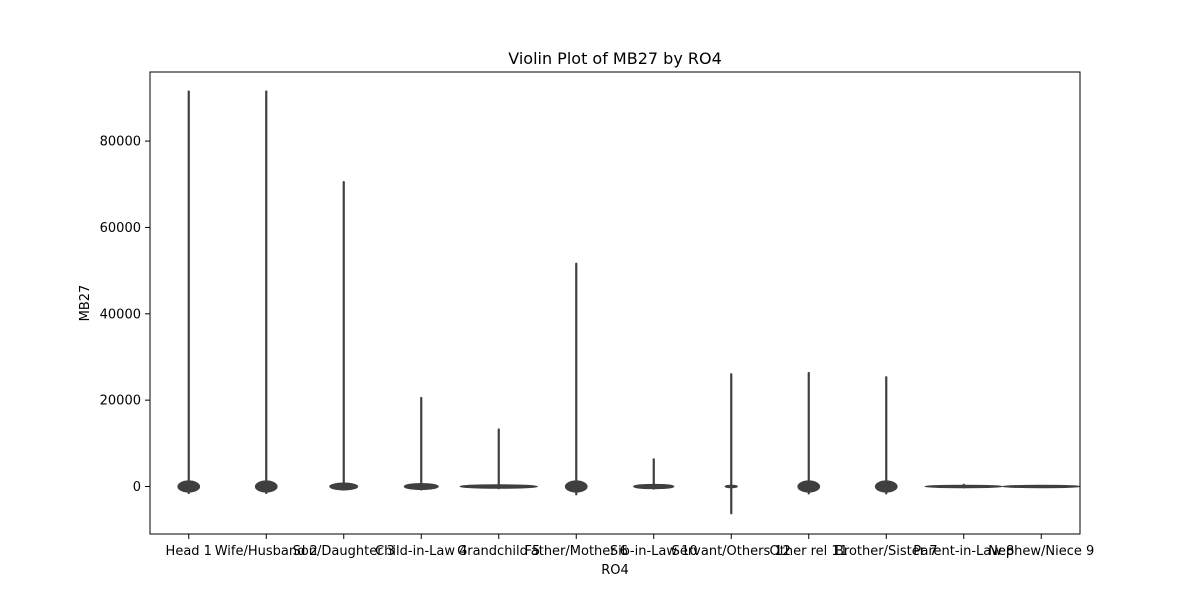 This screenshot has width=1200, height=604. Describe the element at coordinates (344, 551) in the screenshot. I see `x-tick-label: Son/Daughter 3` at that location.